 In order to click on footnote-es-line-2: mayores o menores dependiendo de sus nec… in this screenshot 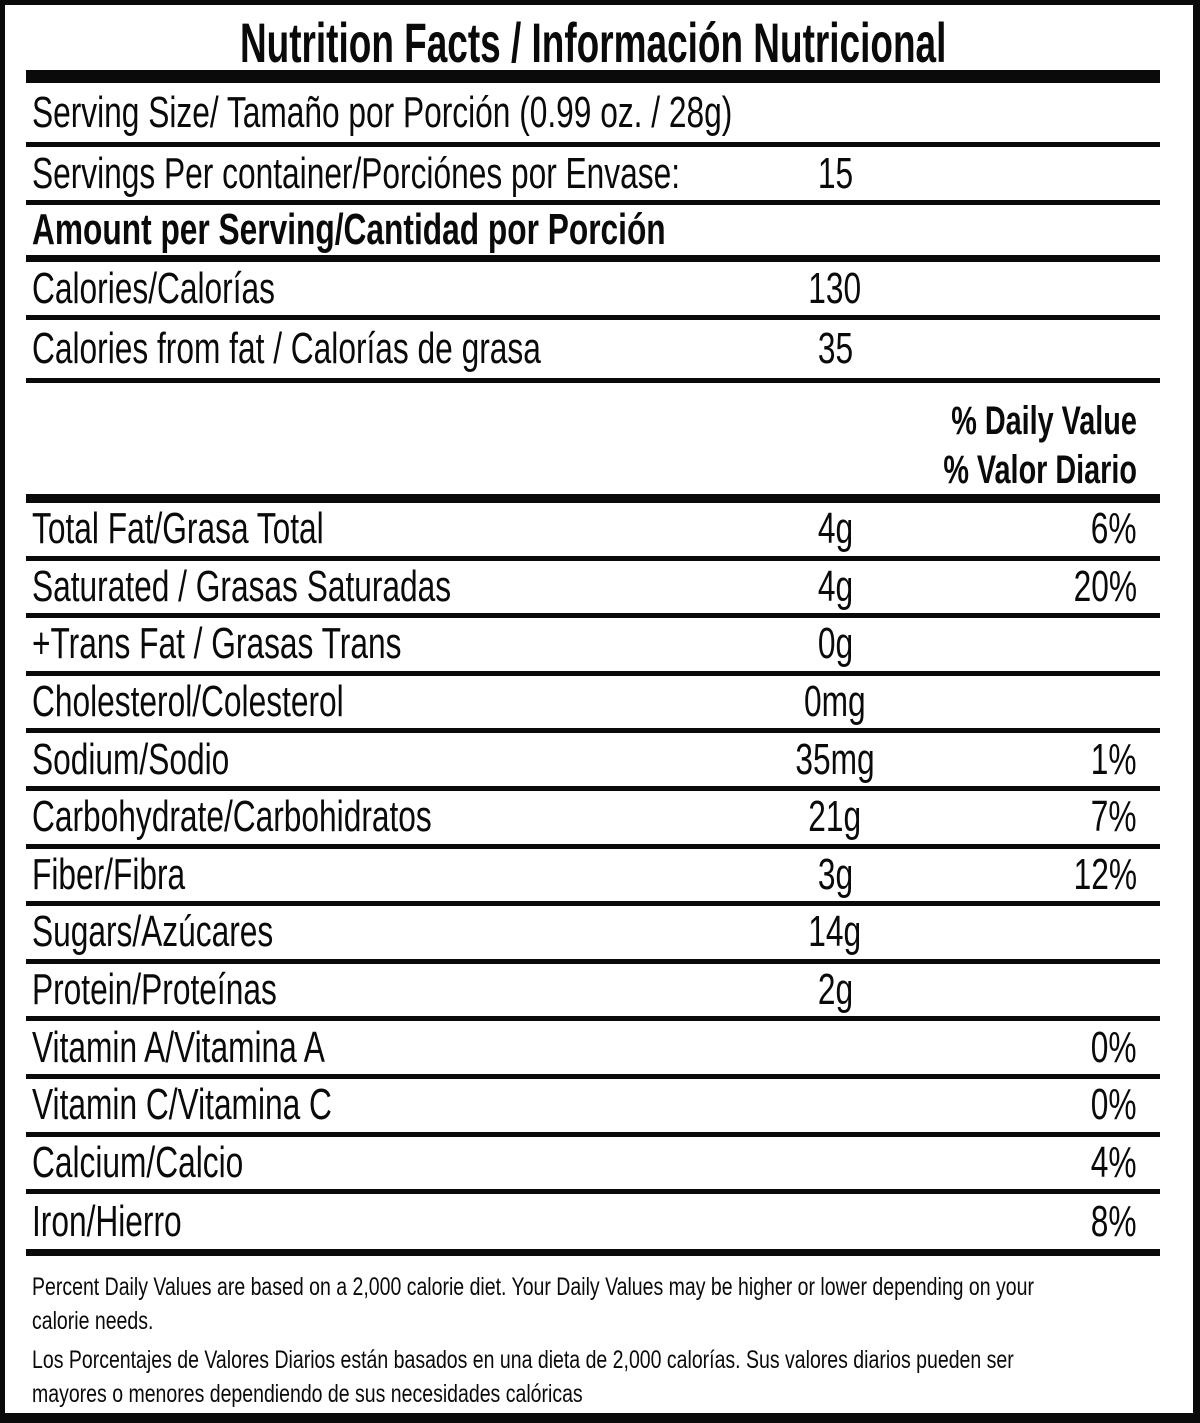, I will do `click(307, 1394)`.